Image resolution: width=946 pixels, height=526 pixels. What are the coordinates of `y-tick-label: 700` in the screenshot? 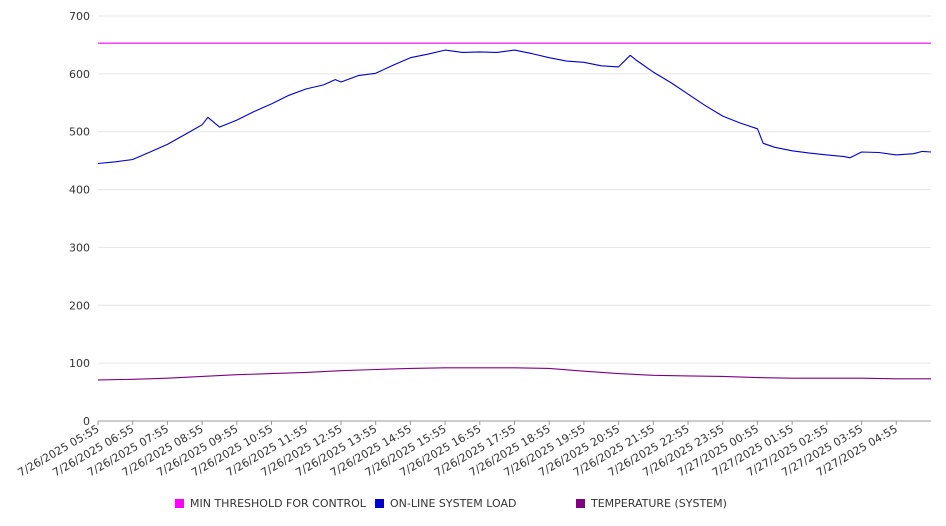 It's located at (79, 16).